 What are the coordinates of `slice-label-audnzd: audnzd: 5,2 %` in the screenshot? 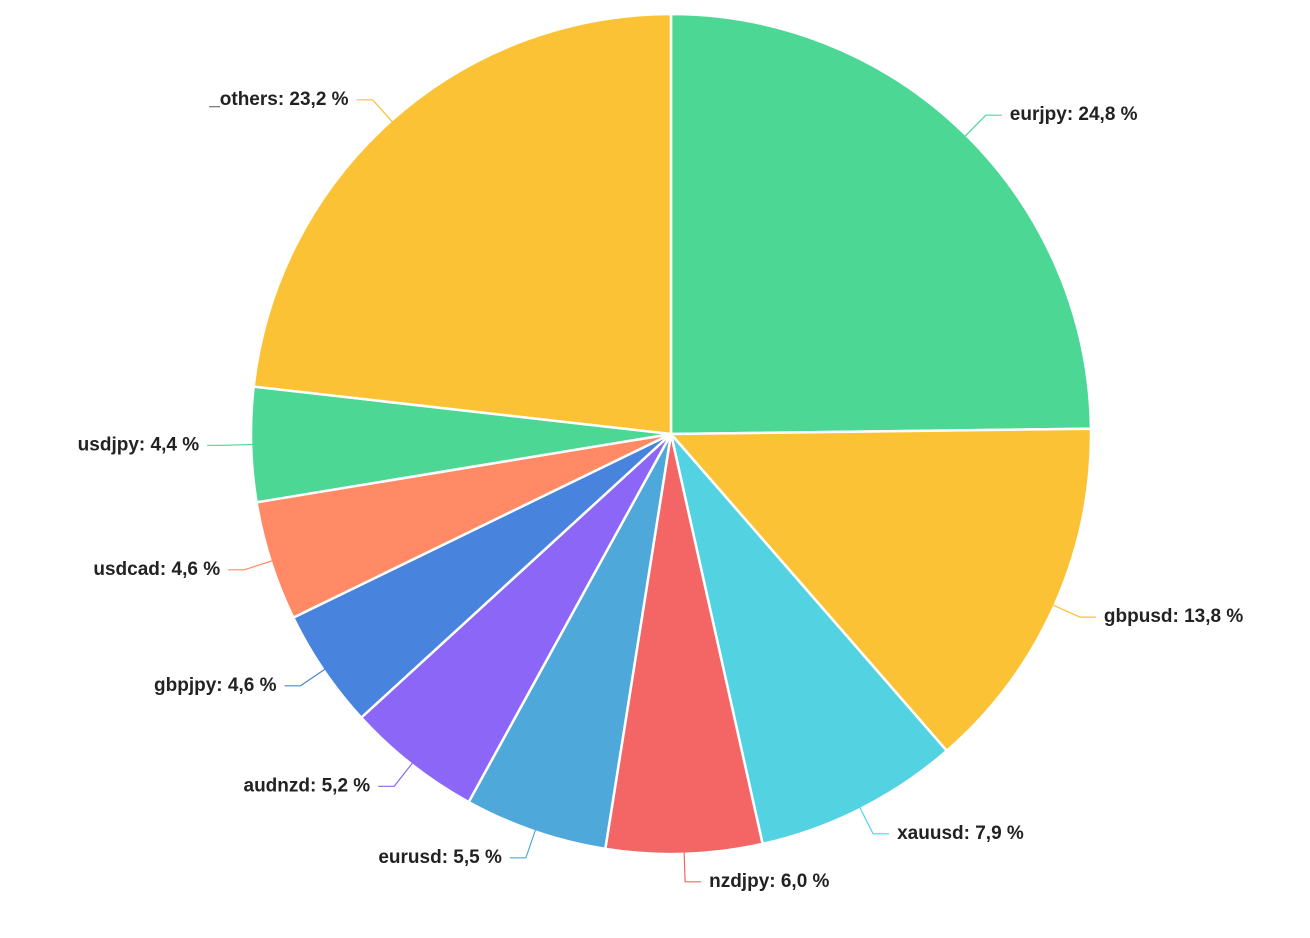 It's located at (307, 785).